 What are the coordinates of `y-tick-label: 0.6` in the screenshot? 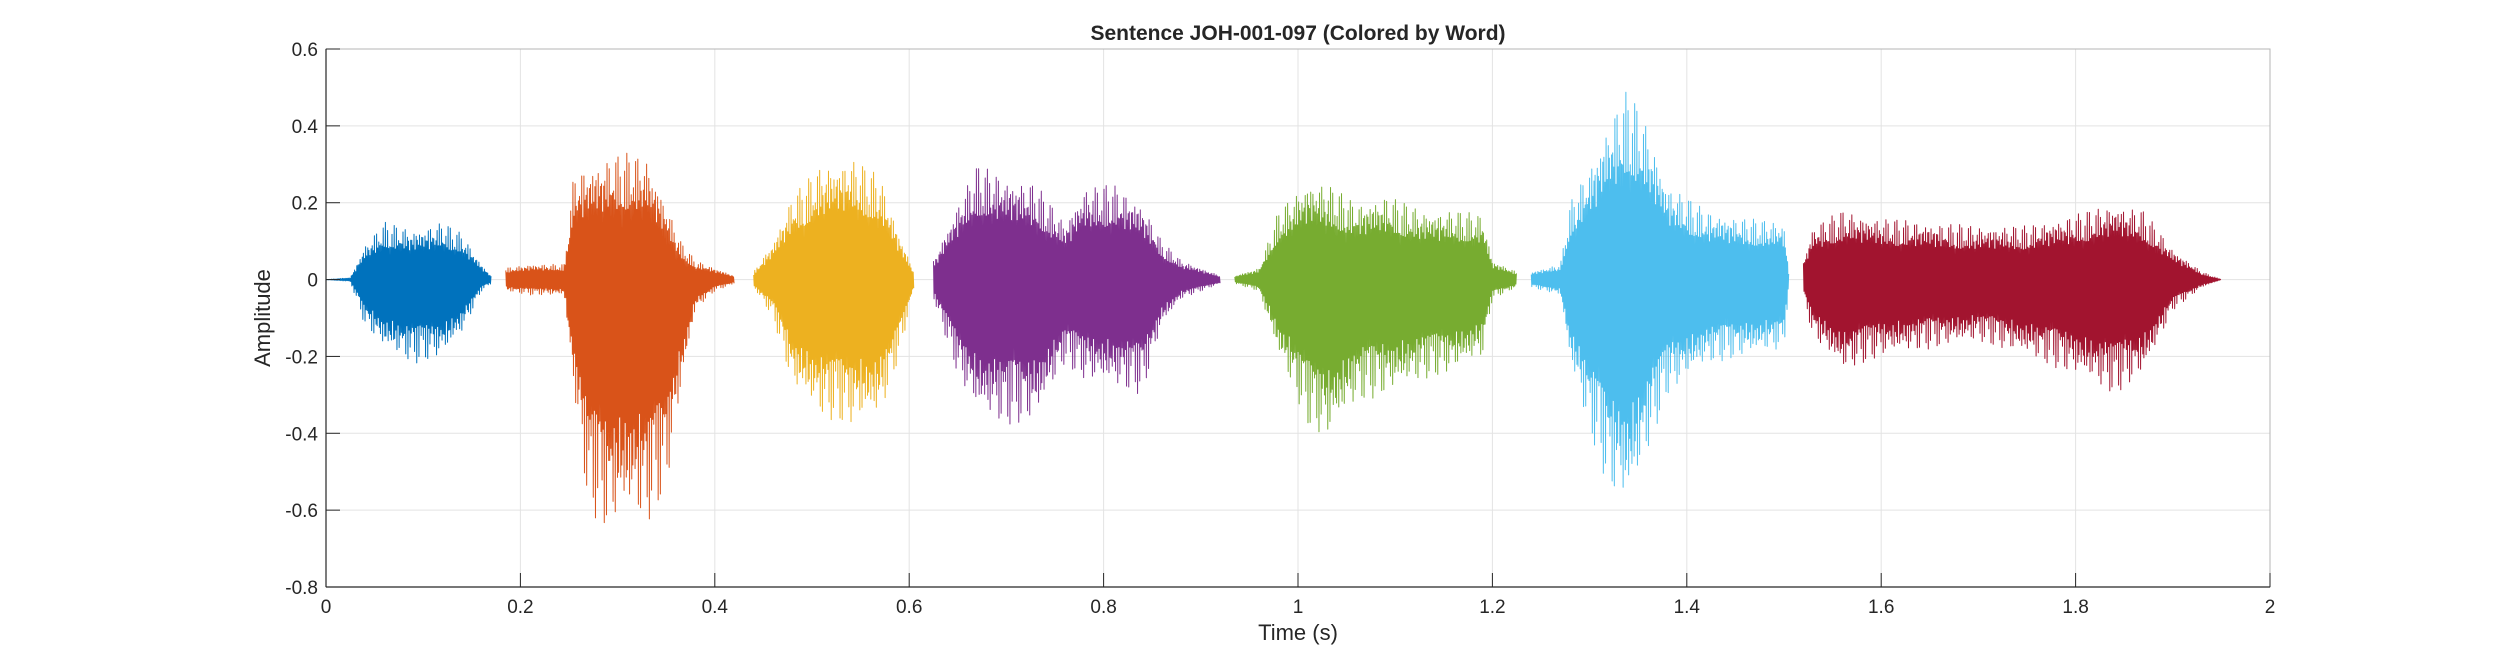 It's located at (305, 50).